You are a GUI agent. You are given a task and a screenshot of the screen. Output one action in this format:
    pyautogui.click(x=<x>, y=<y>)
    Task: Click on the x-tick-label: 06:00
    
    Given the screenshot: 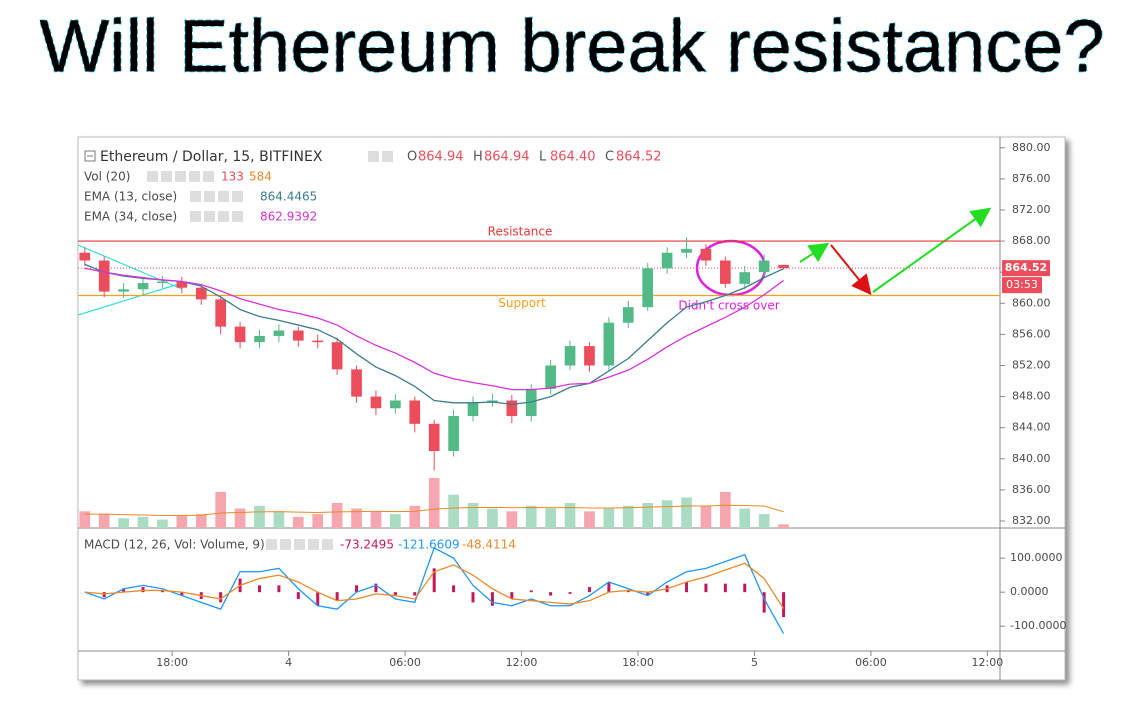 What is the action you would take?
    pyautogui.click(x=871, y=662)
    